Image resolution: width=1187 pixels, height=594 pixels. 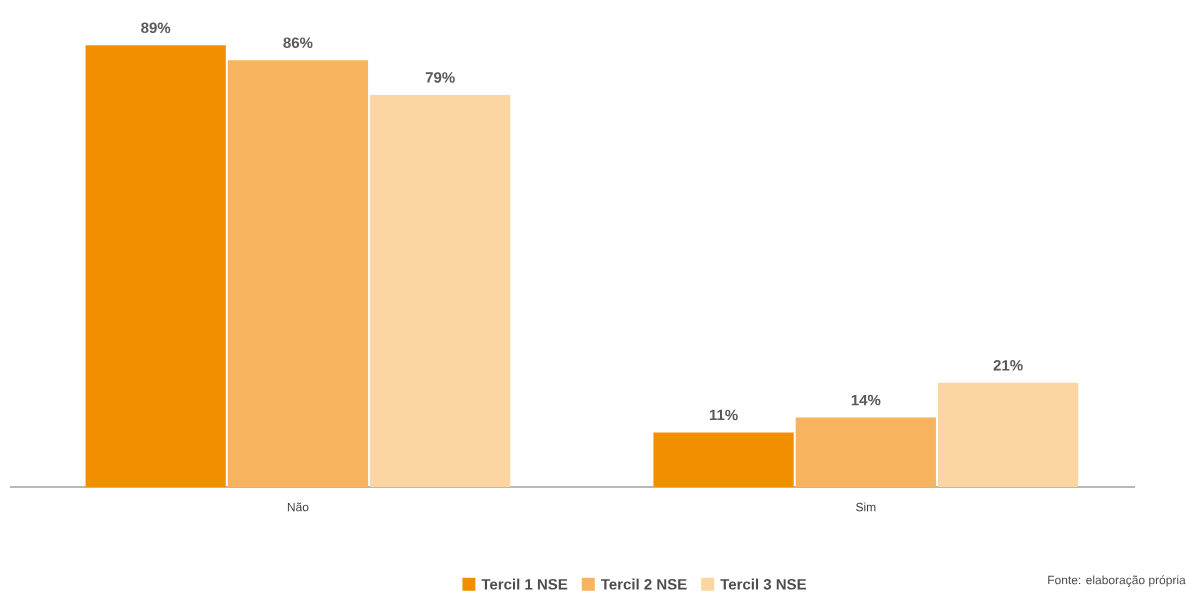 I want to click on data-label: 89%, so click(x=156, y=28).